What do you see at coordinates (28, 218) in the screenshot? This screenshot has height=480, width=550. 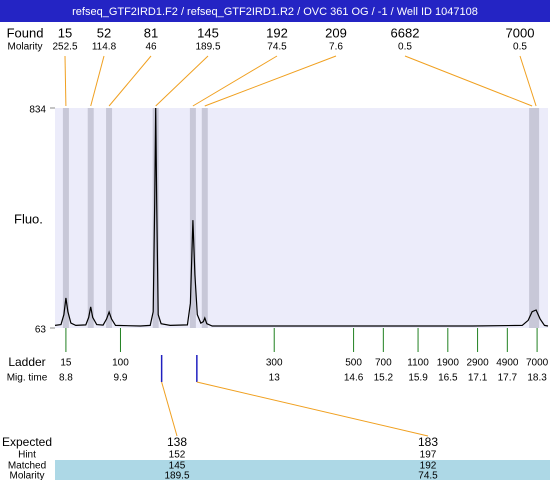 I see `y-label: Fluo.` at bounding box center [28, 218].